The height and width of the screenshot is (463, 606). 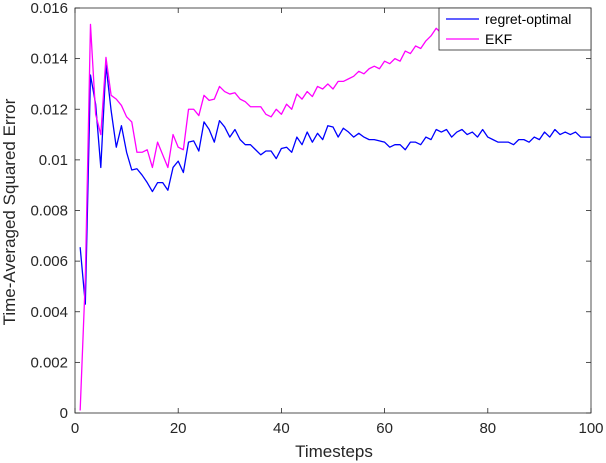 What do you see at coordinates (178, 428) in the screenshot?
I see `x-tick-label: 20` at bounding box center [178, 428].